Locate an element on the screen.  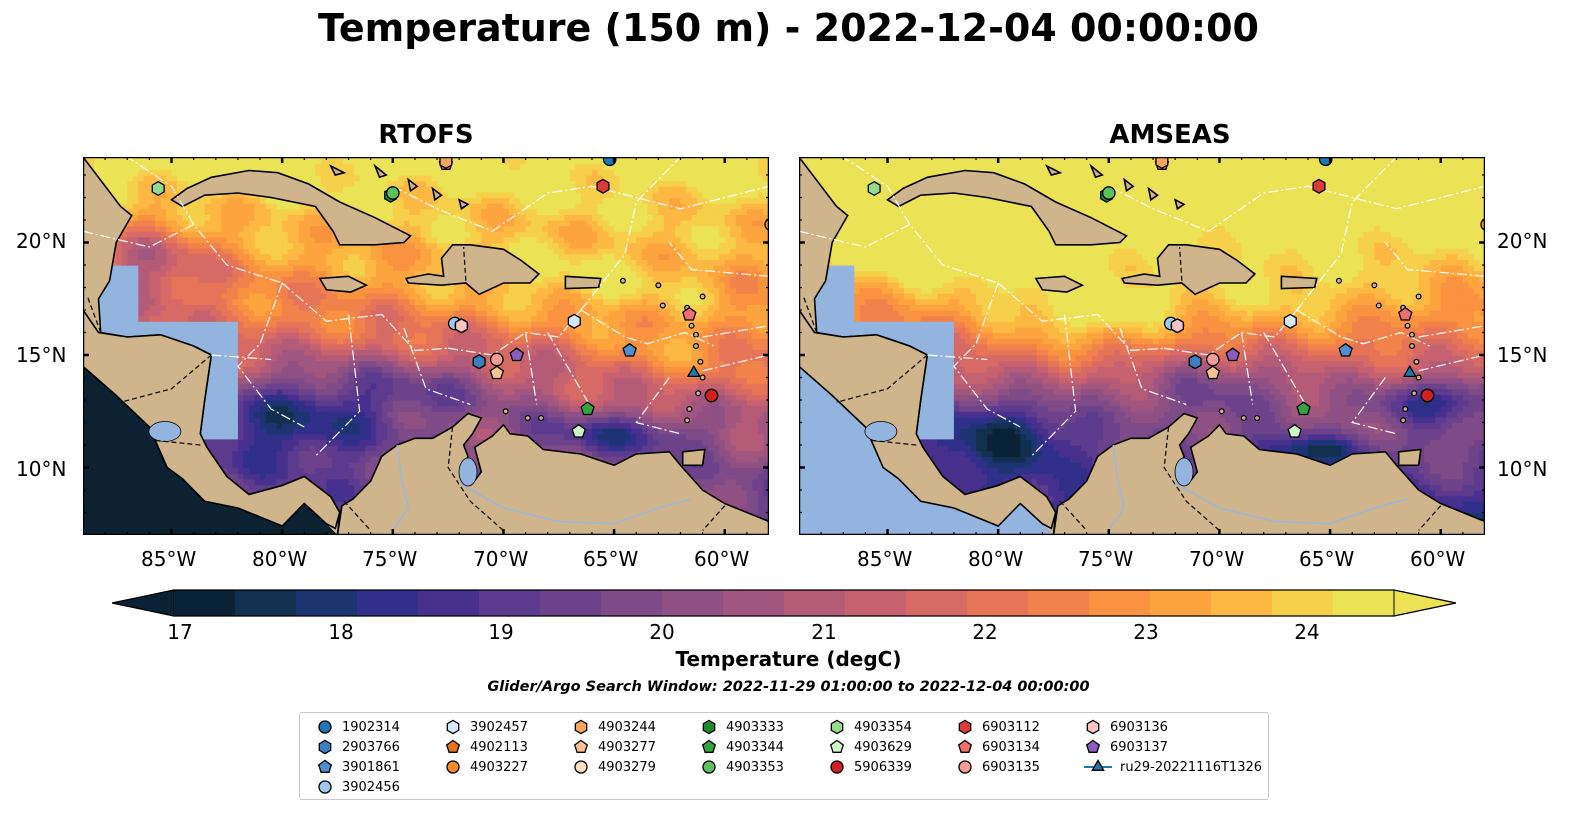
legend-item-6903135: 6903135 is located at coordinates (998, 767).